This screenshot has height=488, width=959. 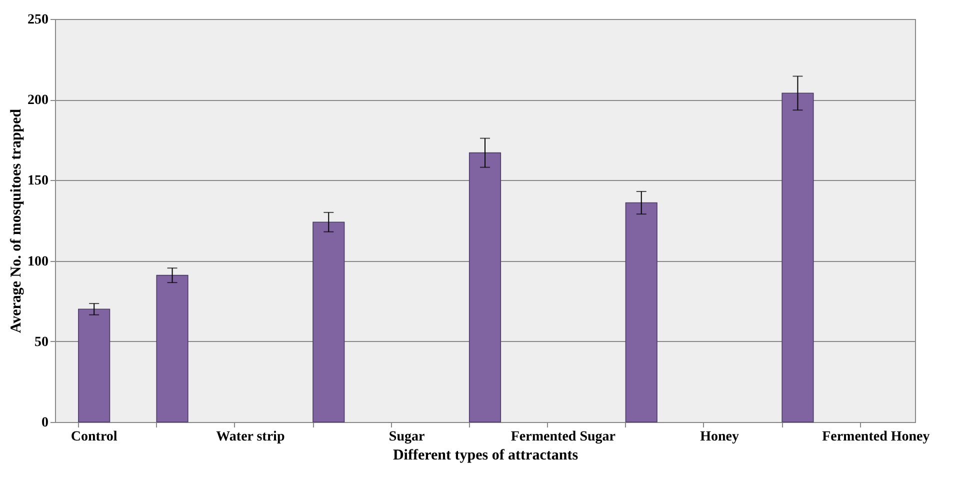 I want to click on y-axis-title: Average No. of mosquitoes trapped, so click(x=16, y=221).